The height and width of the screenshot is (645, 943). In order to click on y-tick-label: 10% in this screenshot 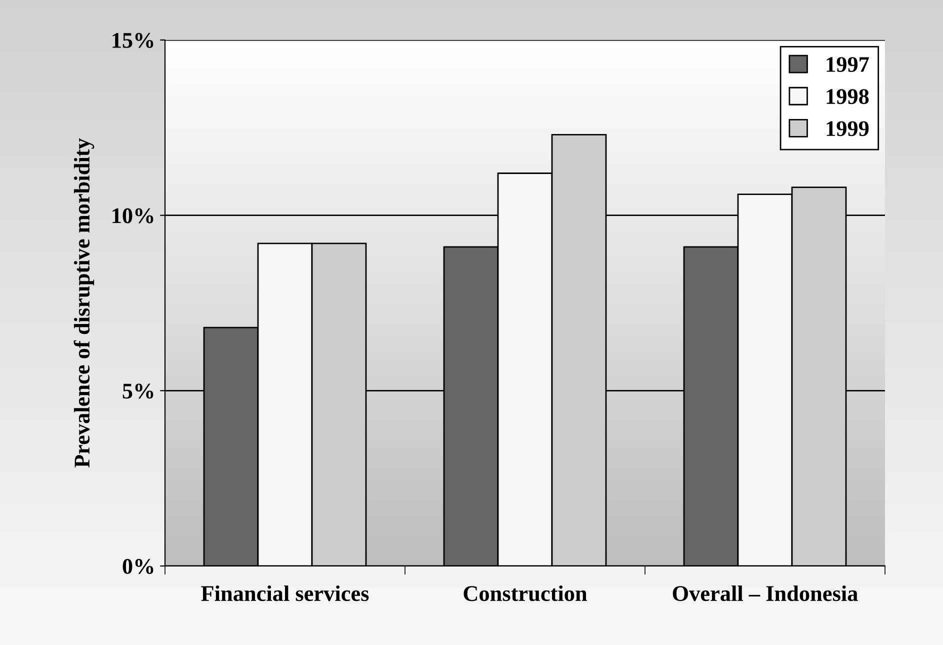, I will do `click(133, 216)`.